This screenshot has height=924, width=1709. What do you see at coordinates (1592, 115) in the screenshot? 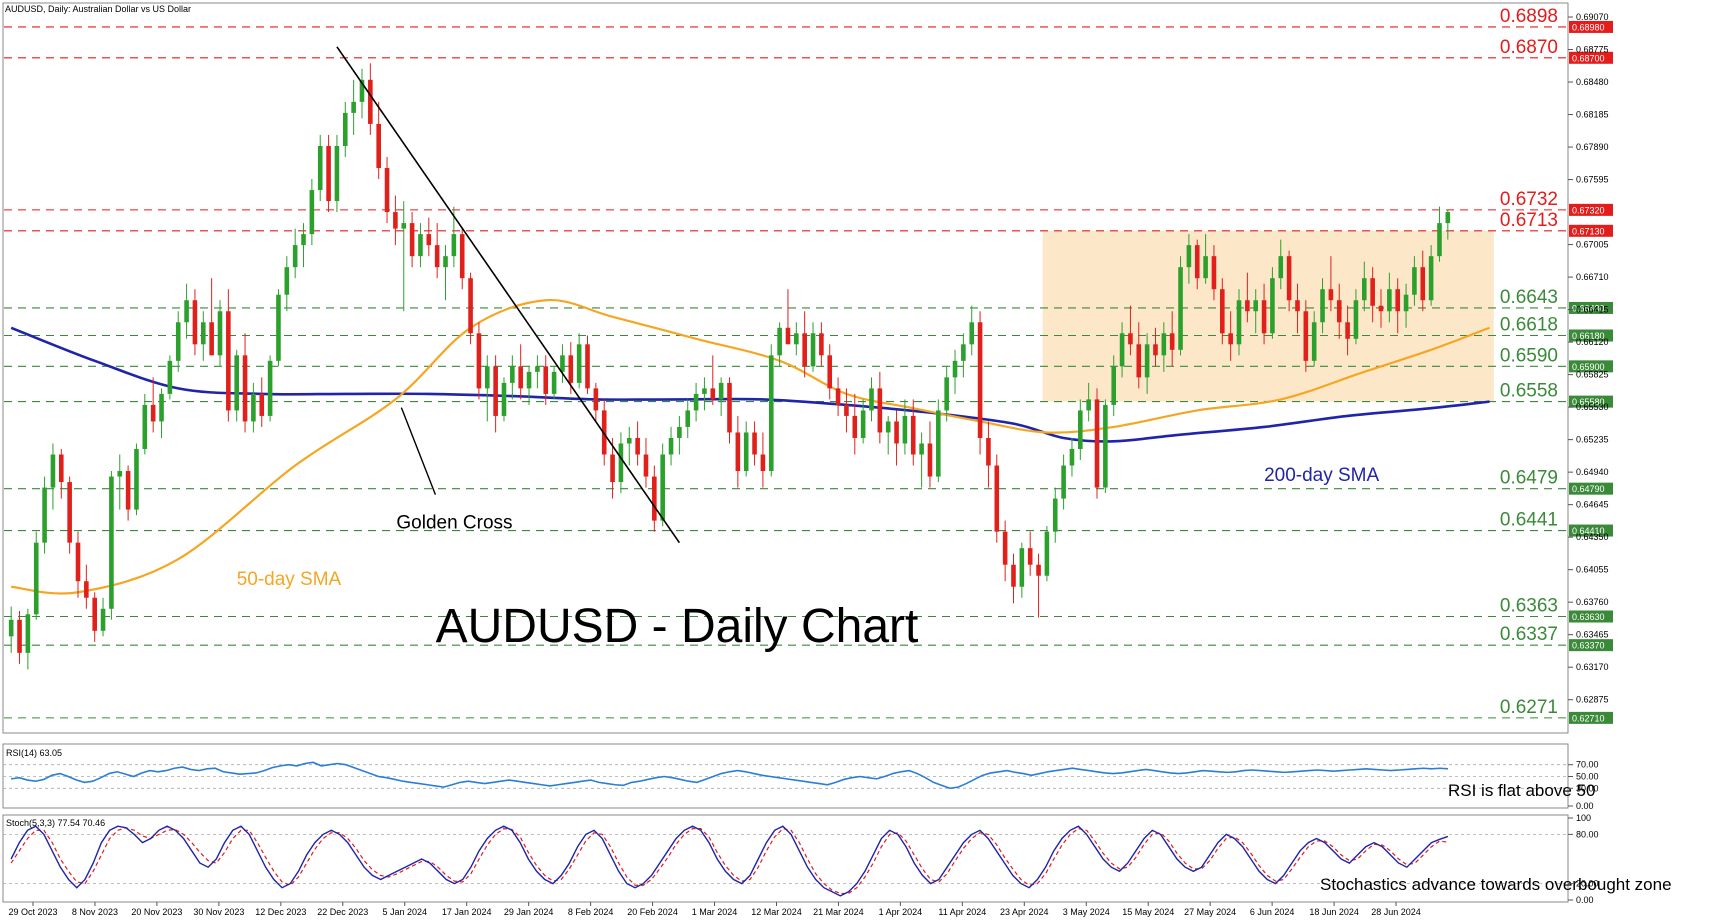
I see `price-tick-label: 0.68185` at bounding box center [1592, 115].